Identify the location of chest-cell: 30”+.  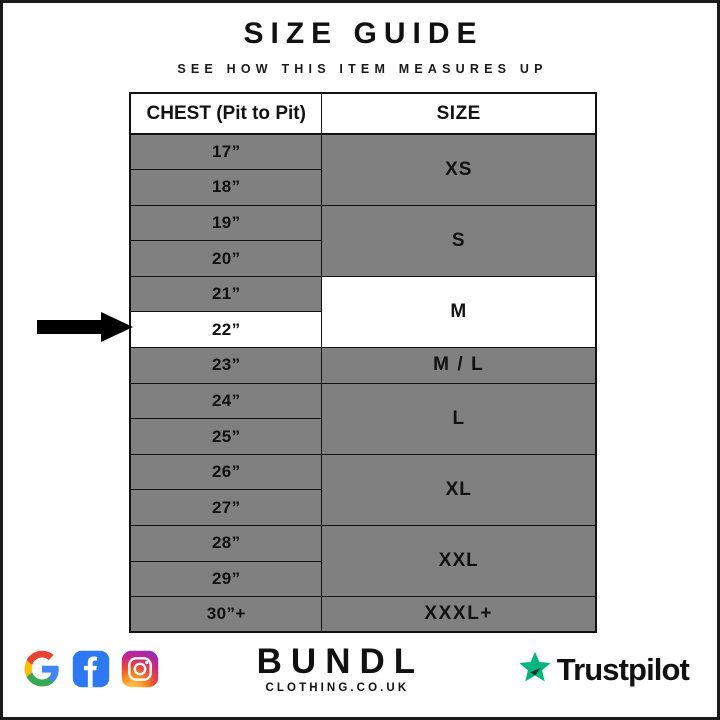
(226, 614).